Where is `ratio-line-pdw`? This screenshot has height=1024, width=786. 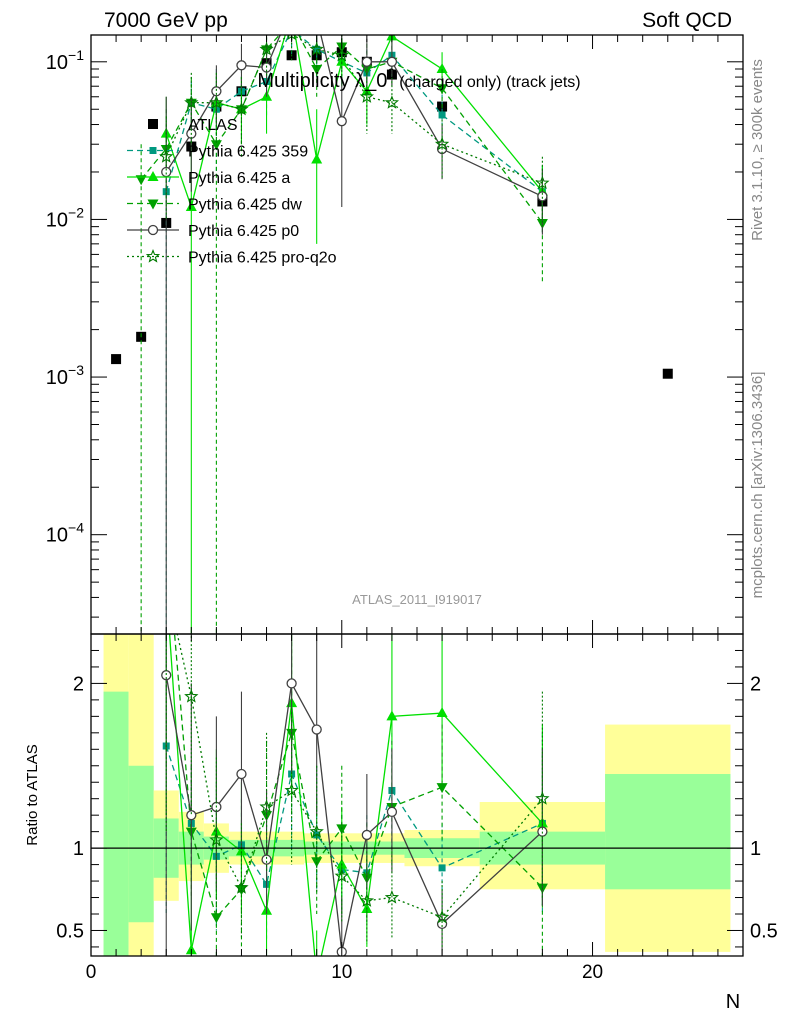
ratio-line-pdw is located at coordinates (358, 776).